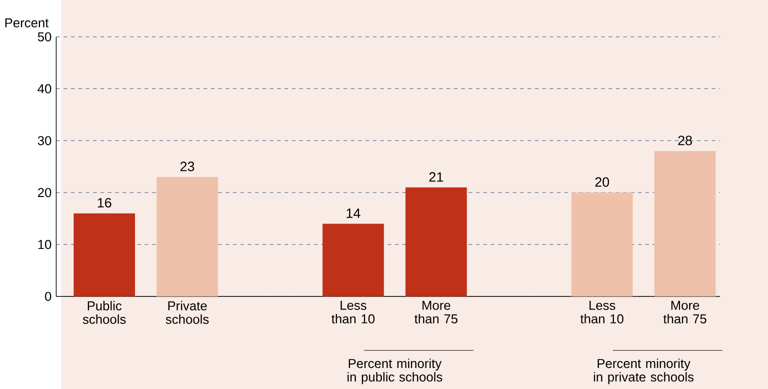 The width and height of the screenshot is (768, 389). What do you see at coordinates (353, 213) in the screenshot?
I see `data-label: 14` at bounding box center [353, 213].